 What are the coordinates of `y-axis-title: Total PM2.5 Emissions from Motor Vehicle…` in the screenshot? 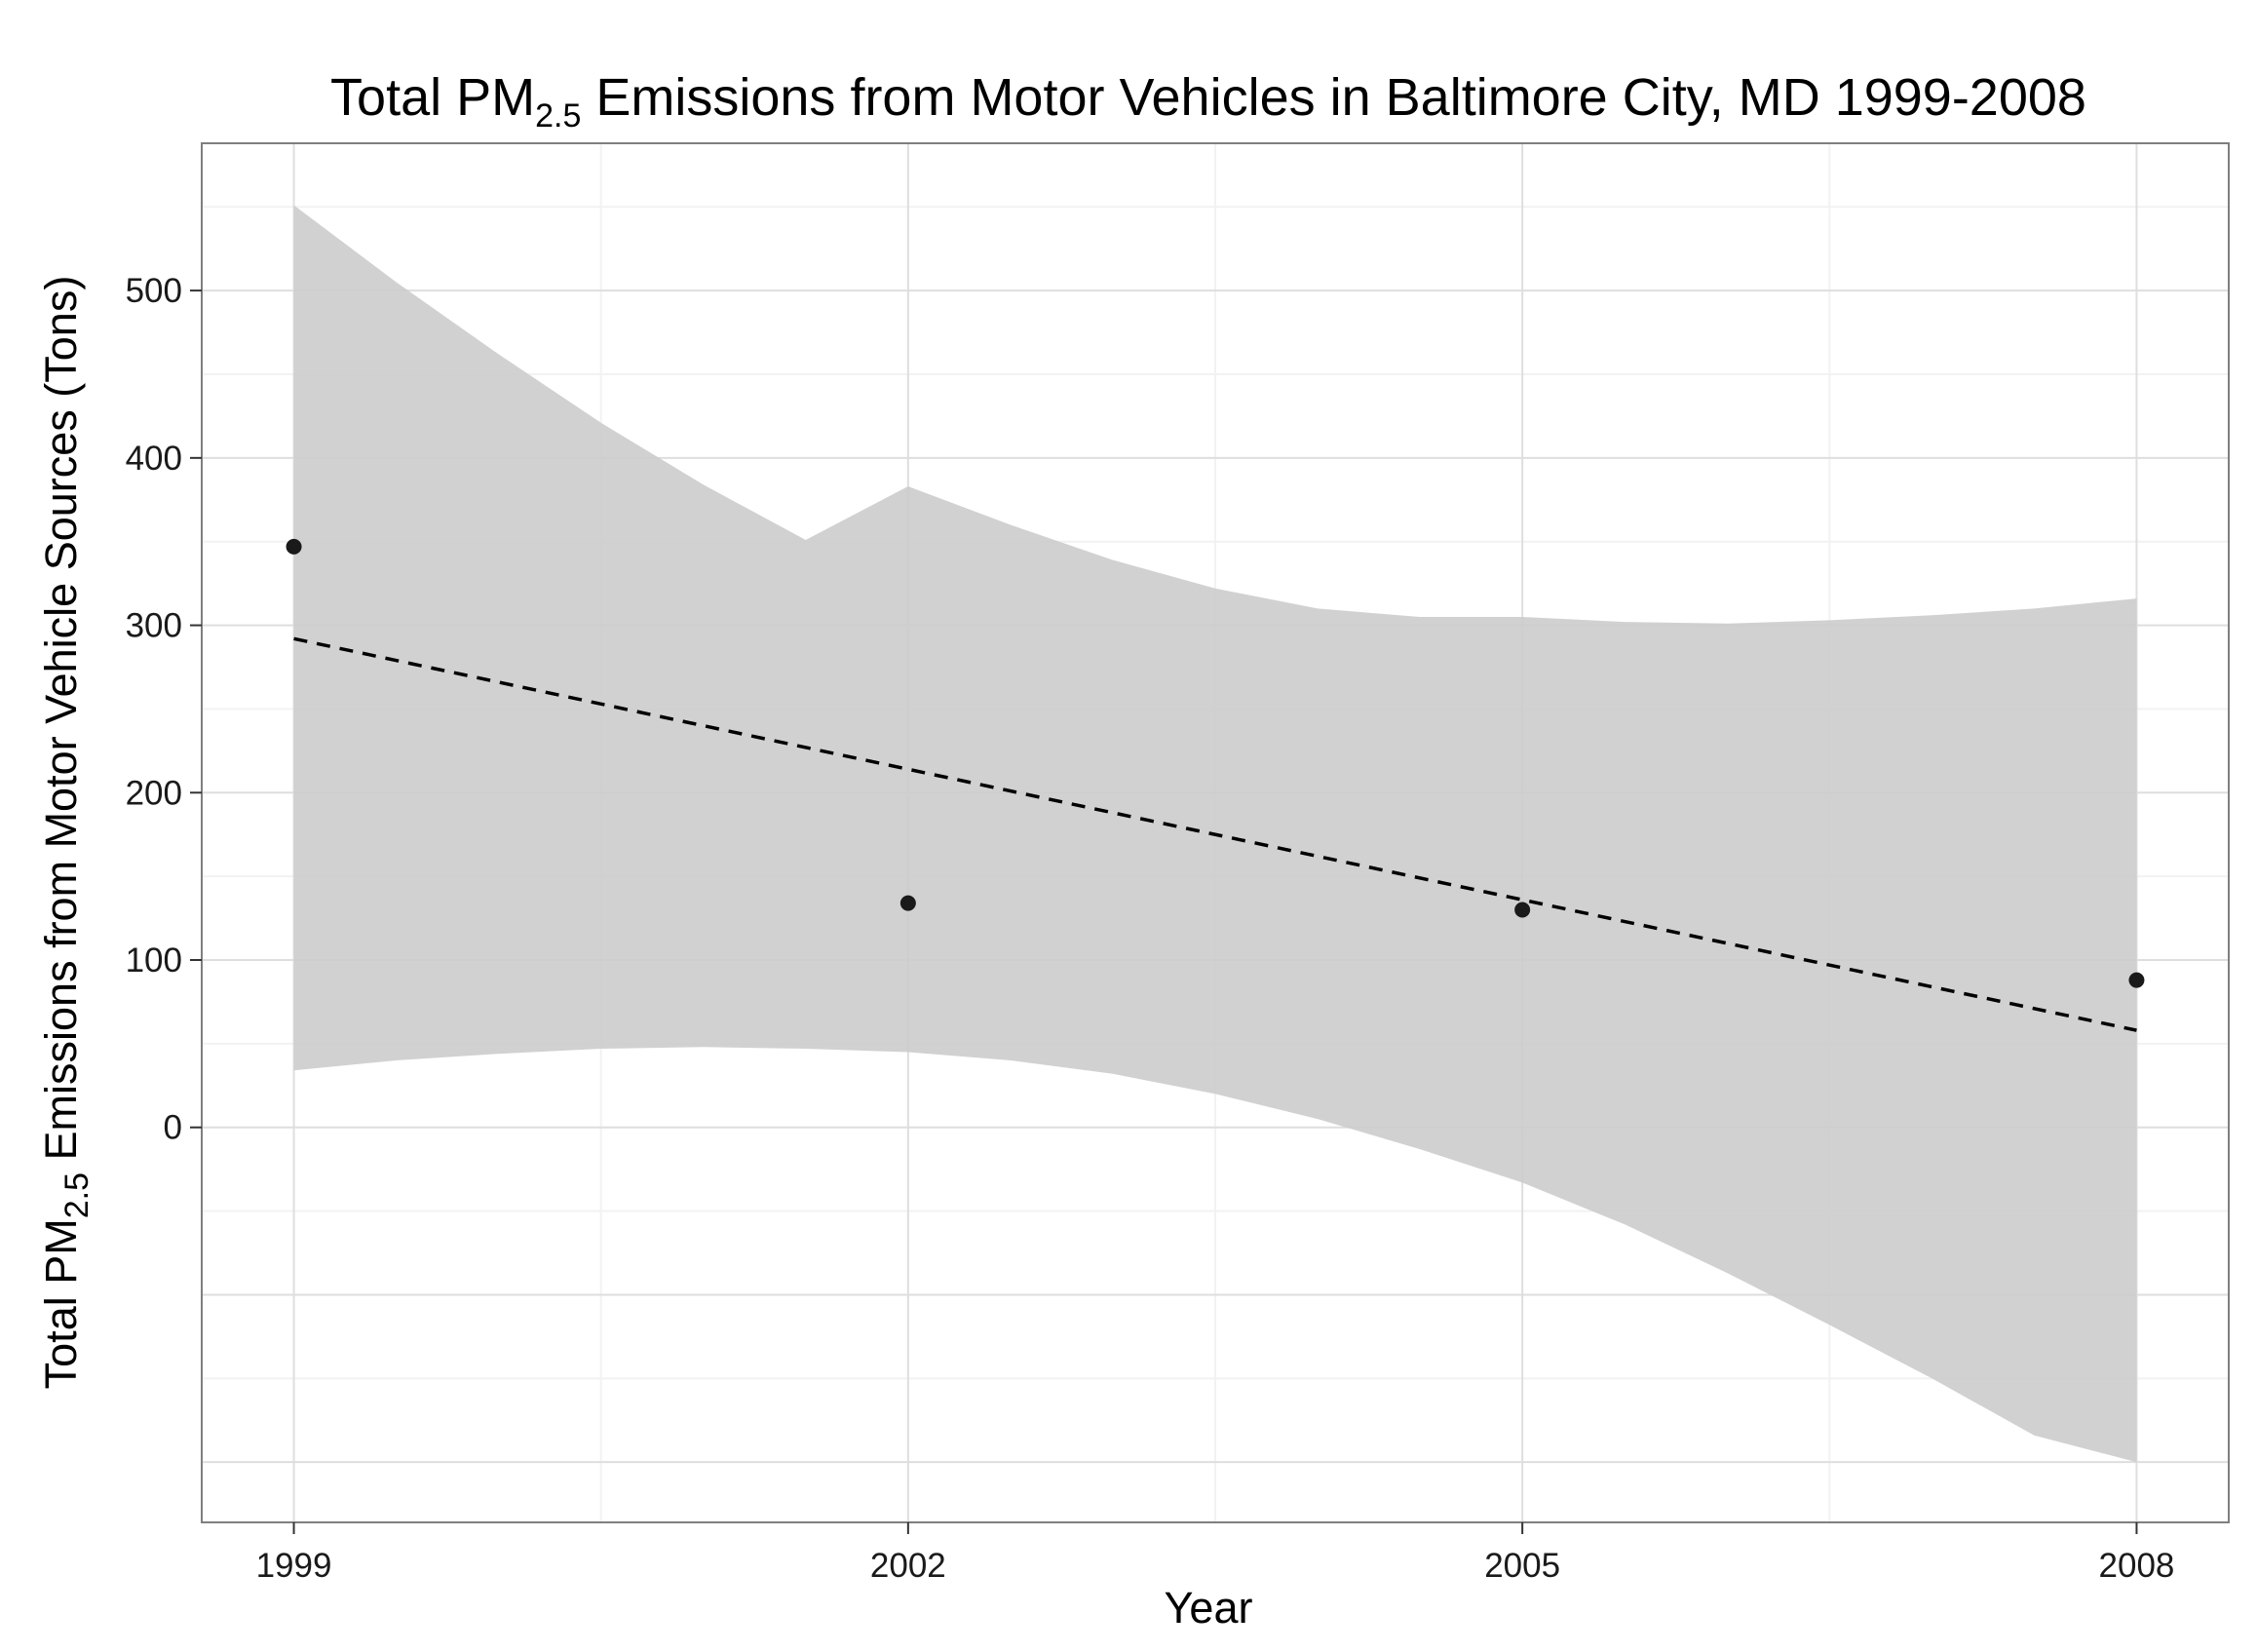 It's located at (66, 833).